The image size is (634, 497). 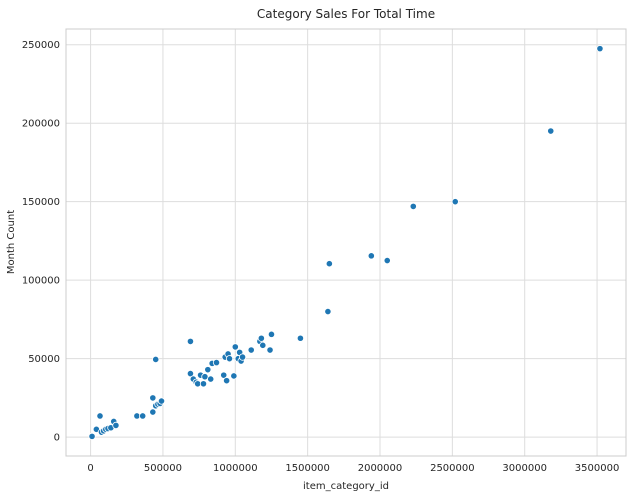 I want to click on y-tick-label: 0, so click(x=57, y=438).